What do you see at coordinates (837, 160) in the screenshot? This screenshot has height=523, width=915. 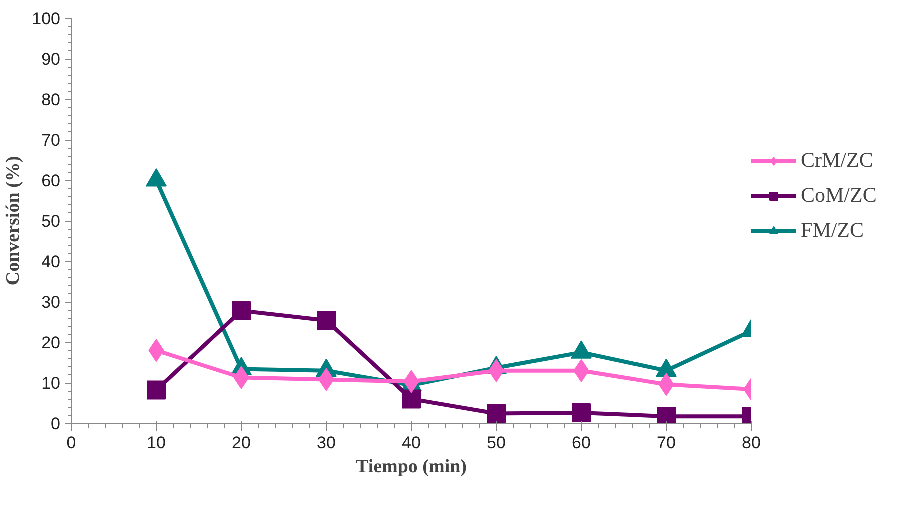 I see `legend-label: CrM/ZC` at bounding box center [837, 160].